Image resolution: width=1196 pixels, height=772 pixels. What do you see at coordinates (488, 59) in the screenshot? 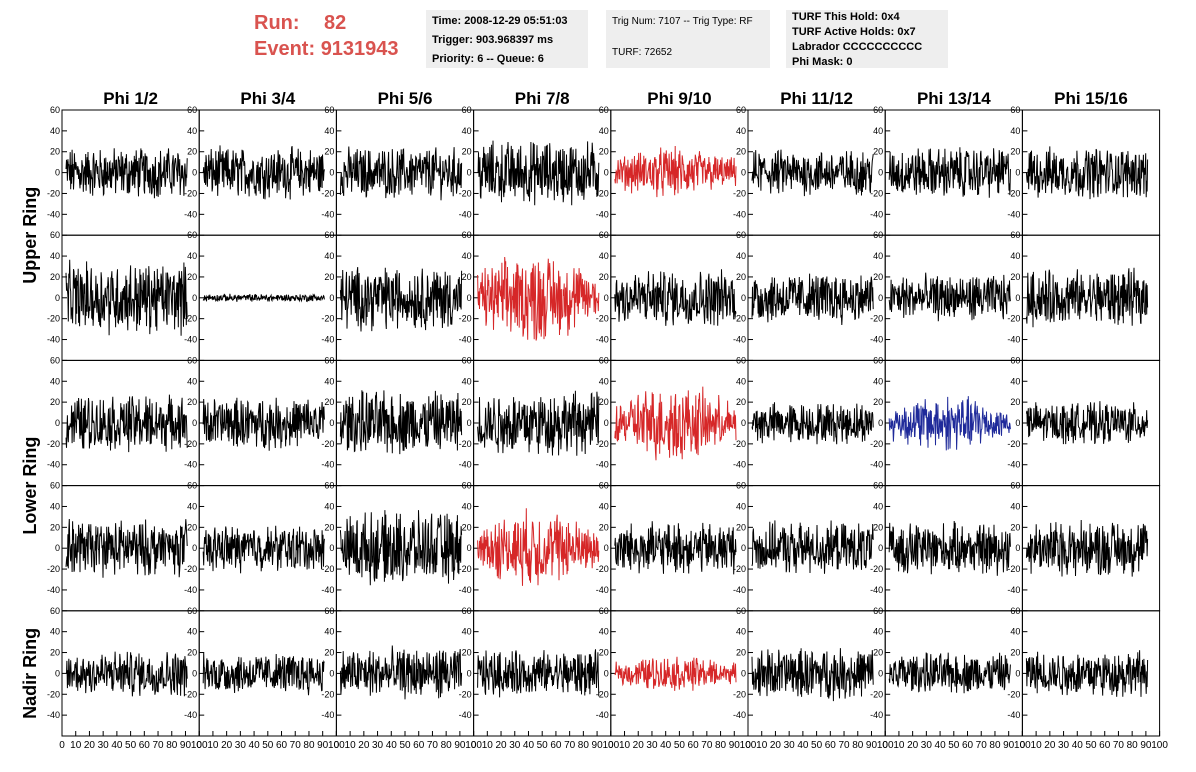
I see `priority-text: Priority: 6 -- Queue: 6` at bounding box center [488, 59].